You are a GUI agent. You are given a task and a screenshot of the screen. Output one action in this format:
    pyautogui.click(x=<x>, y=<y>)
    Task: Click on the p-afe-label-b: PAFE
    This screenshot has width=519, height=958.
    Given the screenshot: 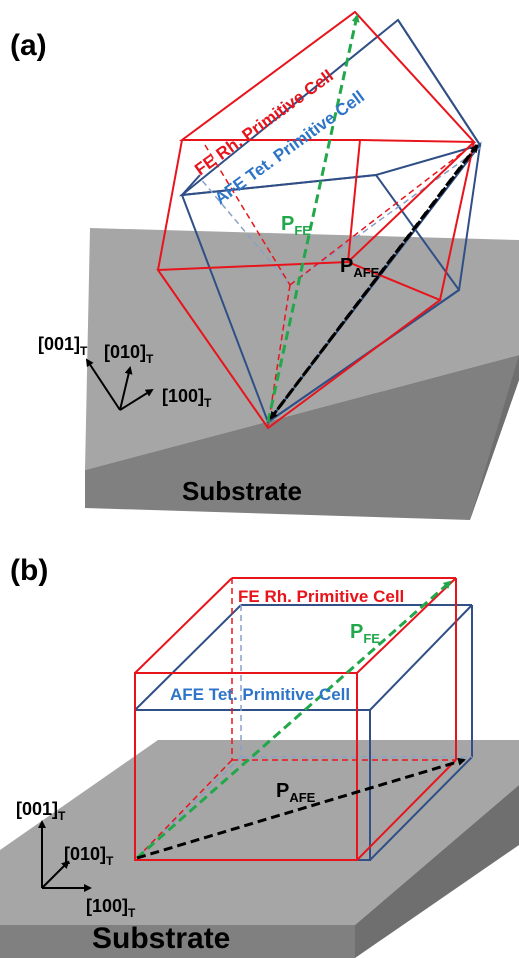 What is the action you would take?
    pyautogui.click(x=296, y=792)
    